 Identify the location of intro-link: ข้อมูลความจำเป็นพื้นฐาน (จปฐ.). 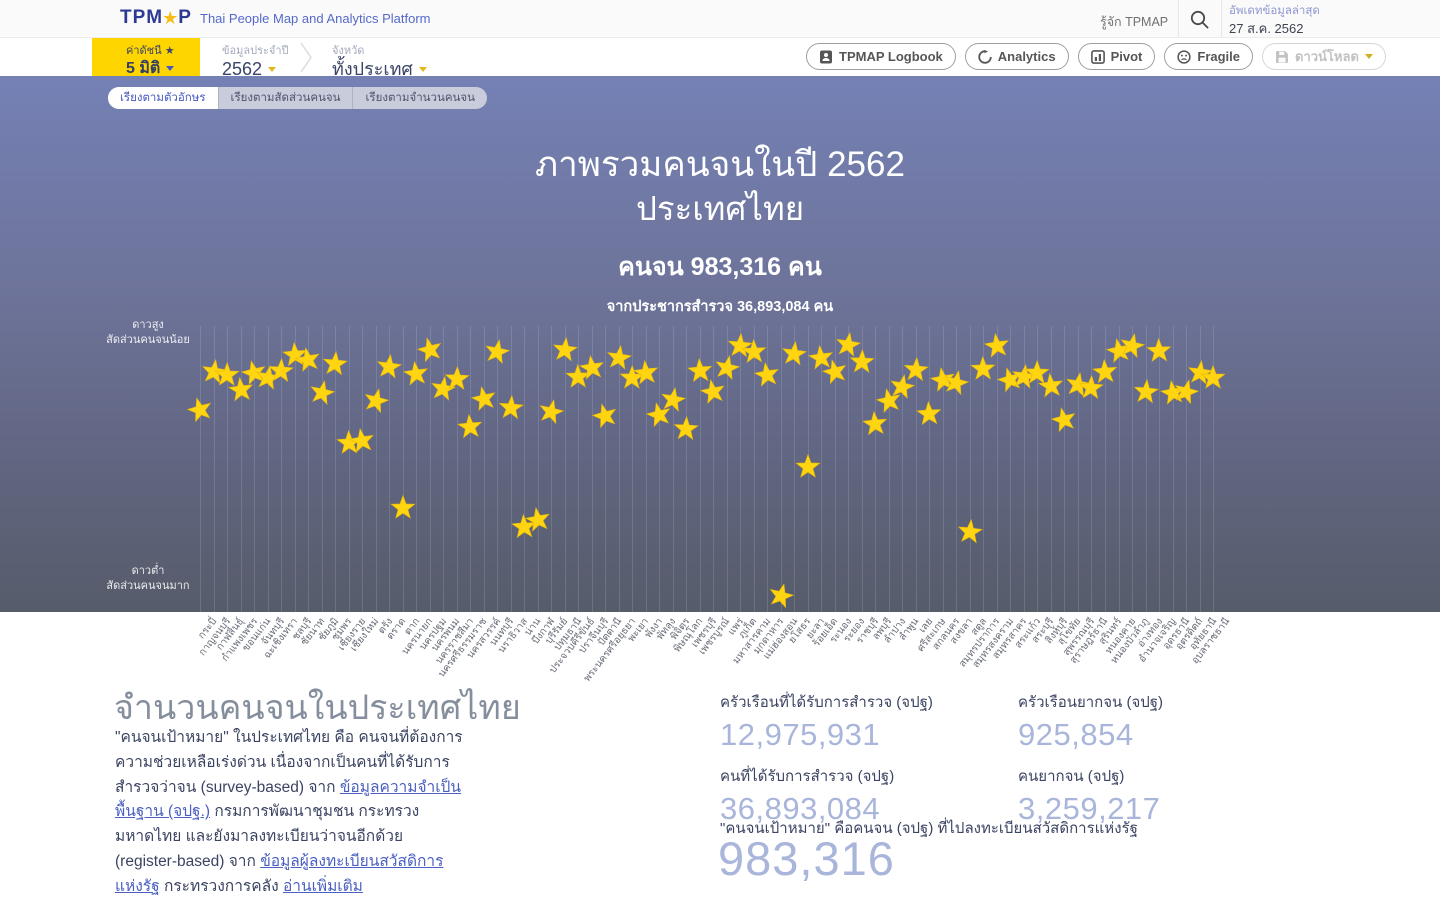
(288, 799).